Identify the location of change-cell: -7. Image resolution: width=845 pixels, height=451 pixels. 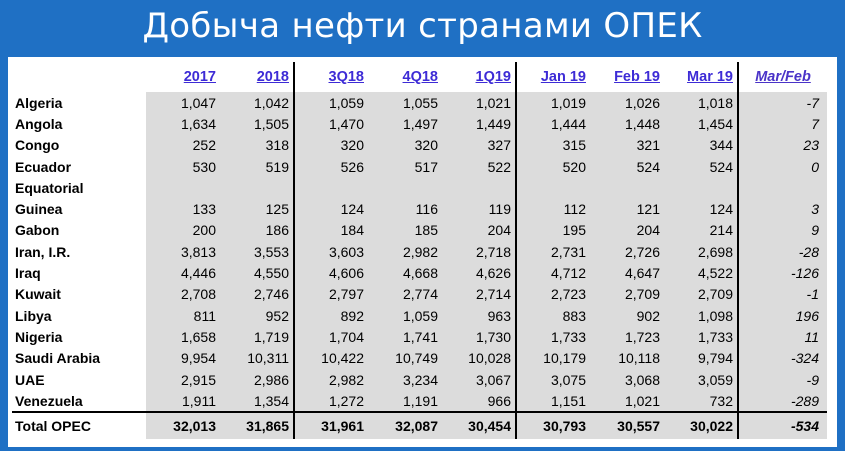
(782, 103).